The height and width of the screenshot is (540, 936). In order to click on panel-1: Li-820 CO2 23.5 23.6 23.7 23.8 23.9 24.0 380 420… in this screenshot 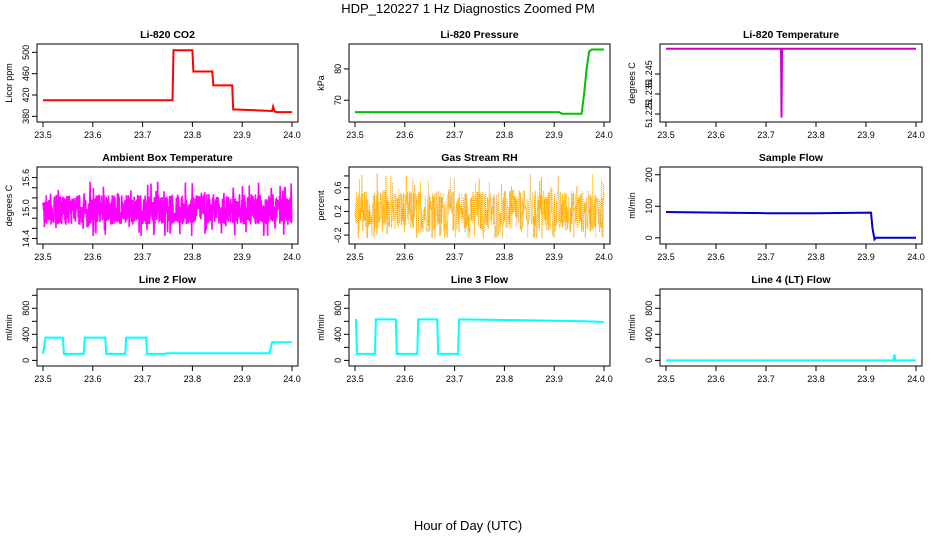, I will do `click(152, 84)`.